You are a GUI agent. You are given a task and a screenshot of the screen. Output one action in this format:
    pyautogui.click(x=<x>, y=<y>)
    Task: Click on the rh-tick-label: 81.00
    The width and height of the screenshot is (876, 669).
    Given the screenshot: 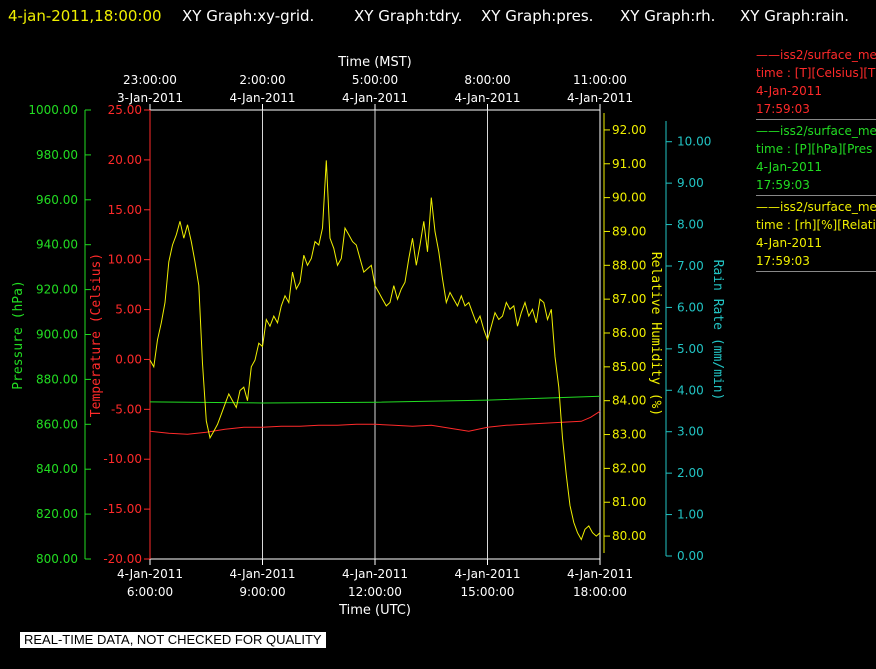 What is the action you would take?
    pyautogui.click(x=629, y=502)
    